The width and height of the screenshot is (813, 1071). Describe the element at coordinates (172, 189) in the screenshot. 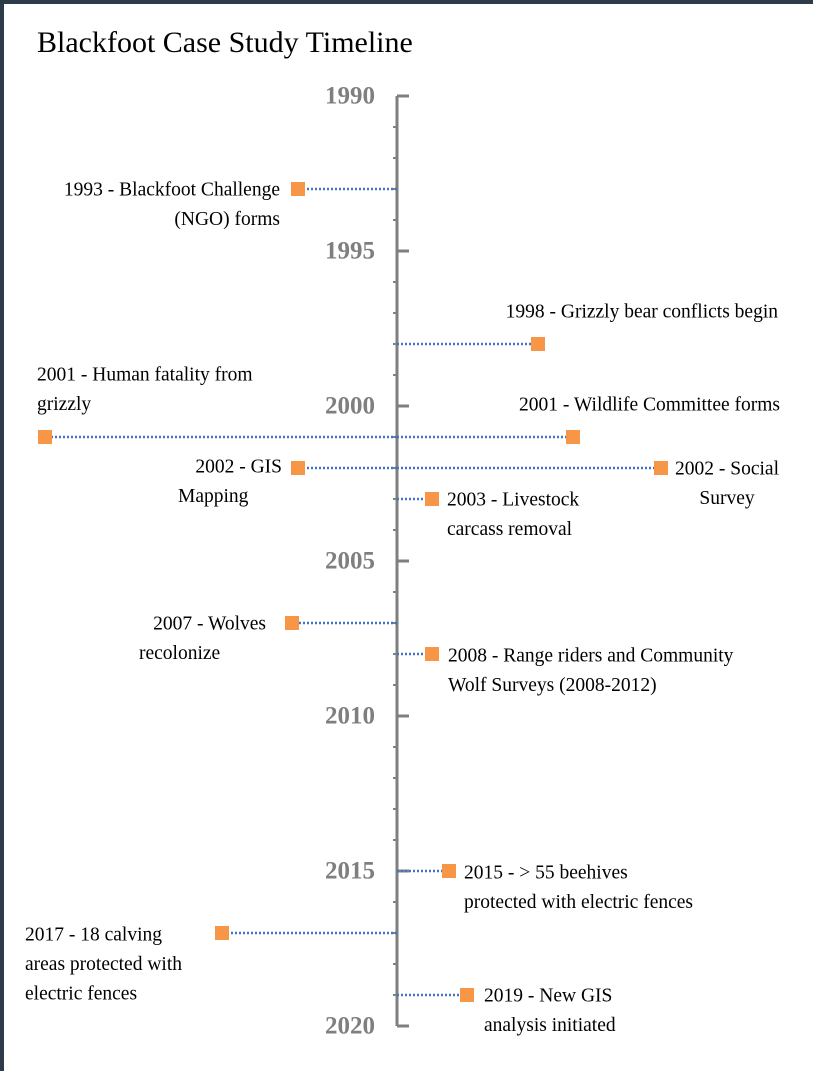

I see `event-label: 1993 - Blackfoot Challenge` at that location.